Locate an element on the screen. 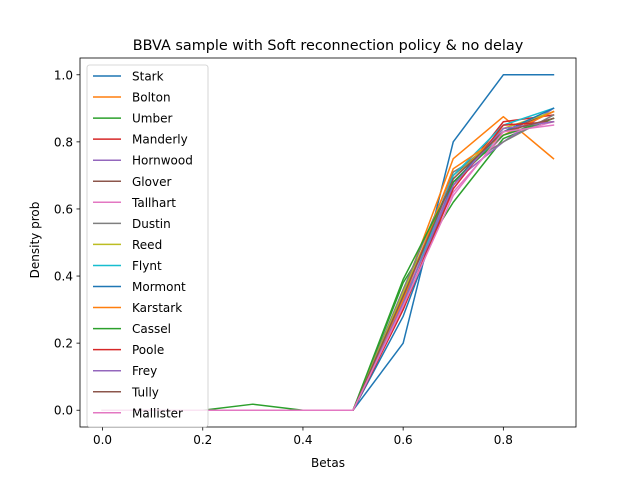 The image size is (640, 484). legend-label-tully: Tully is located at coordinates (145, 392).